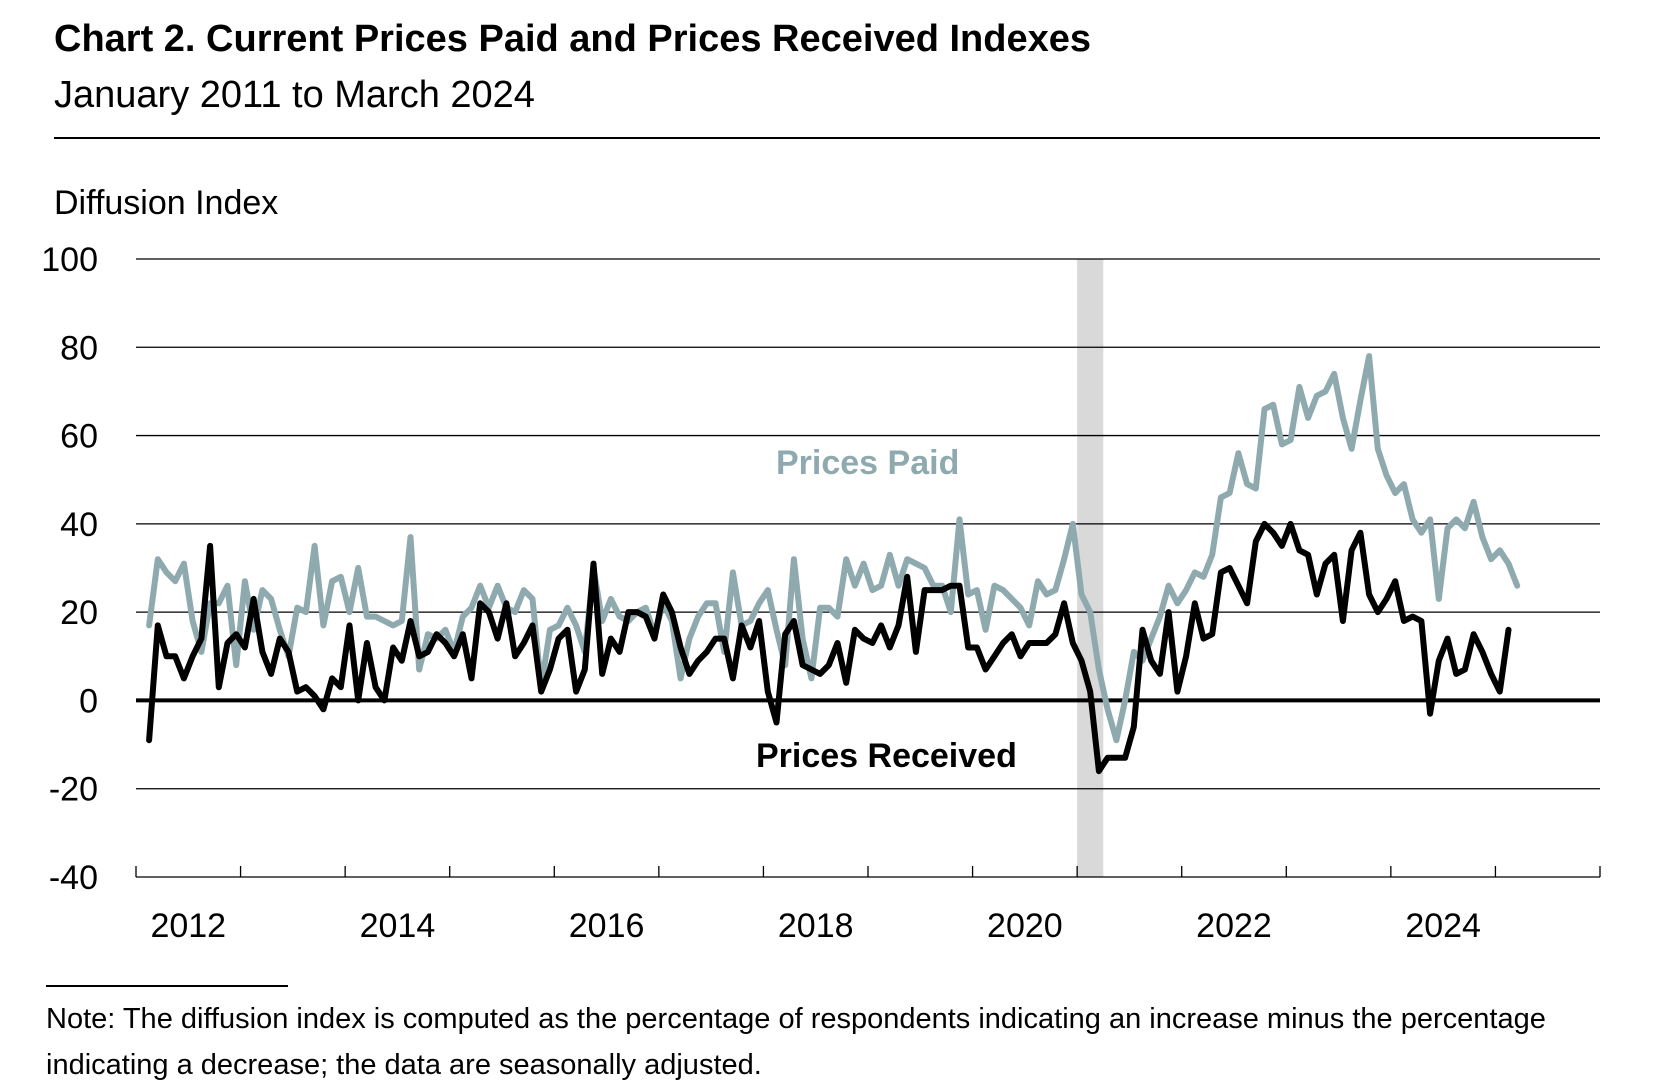  Describe the element at coordinates (79, 613) in the screenshot. I see `y-tick-label: 20` at that location.